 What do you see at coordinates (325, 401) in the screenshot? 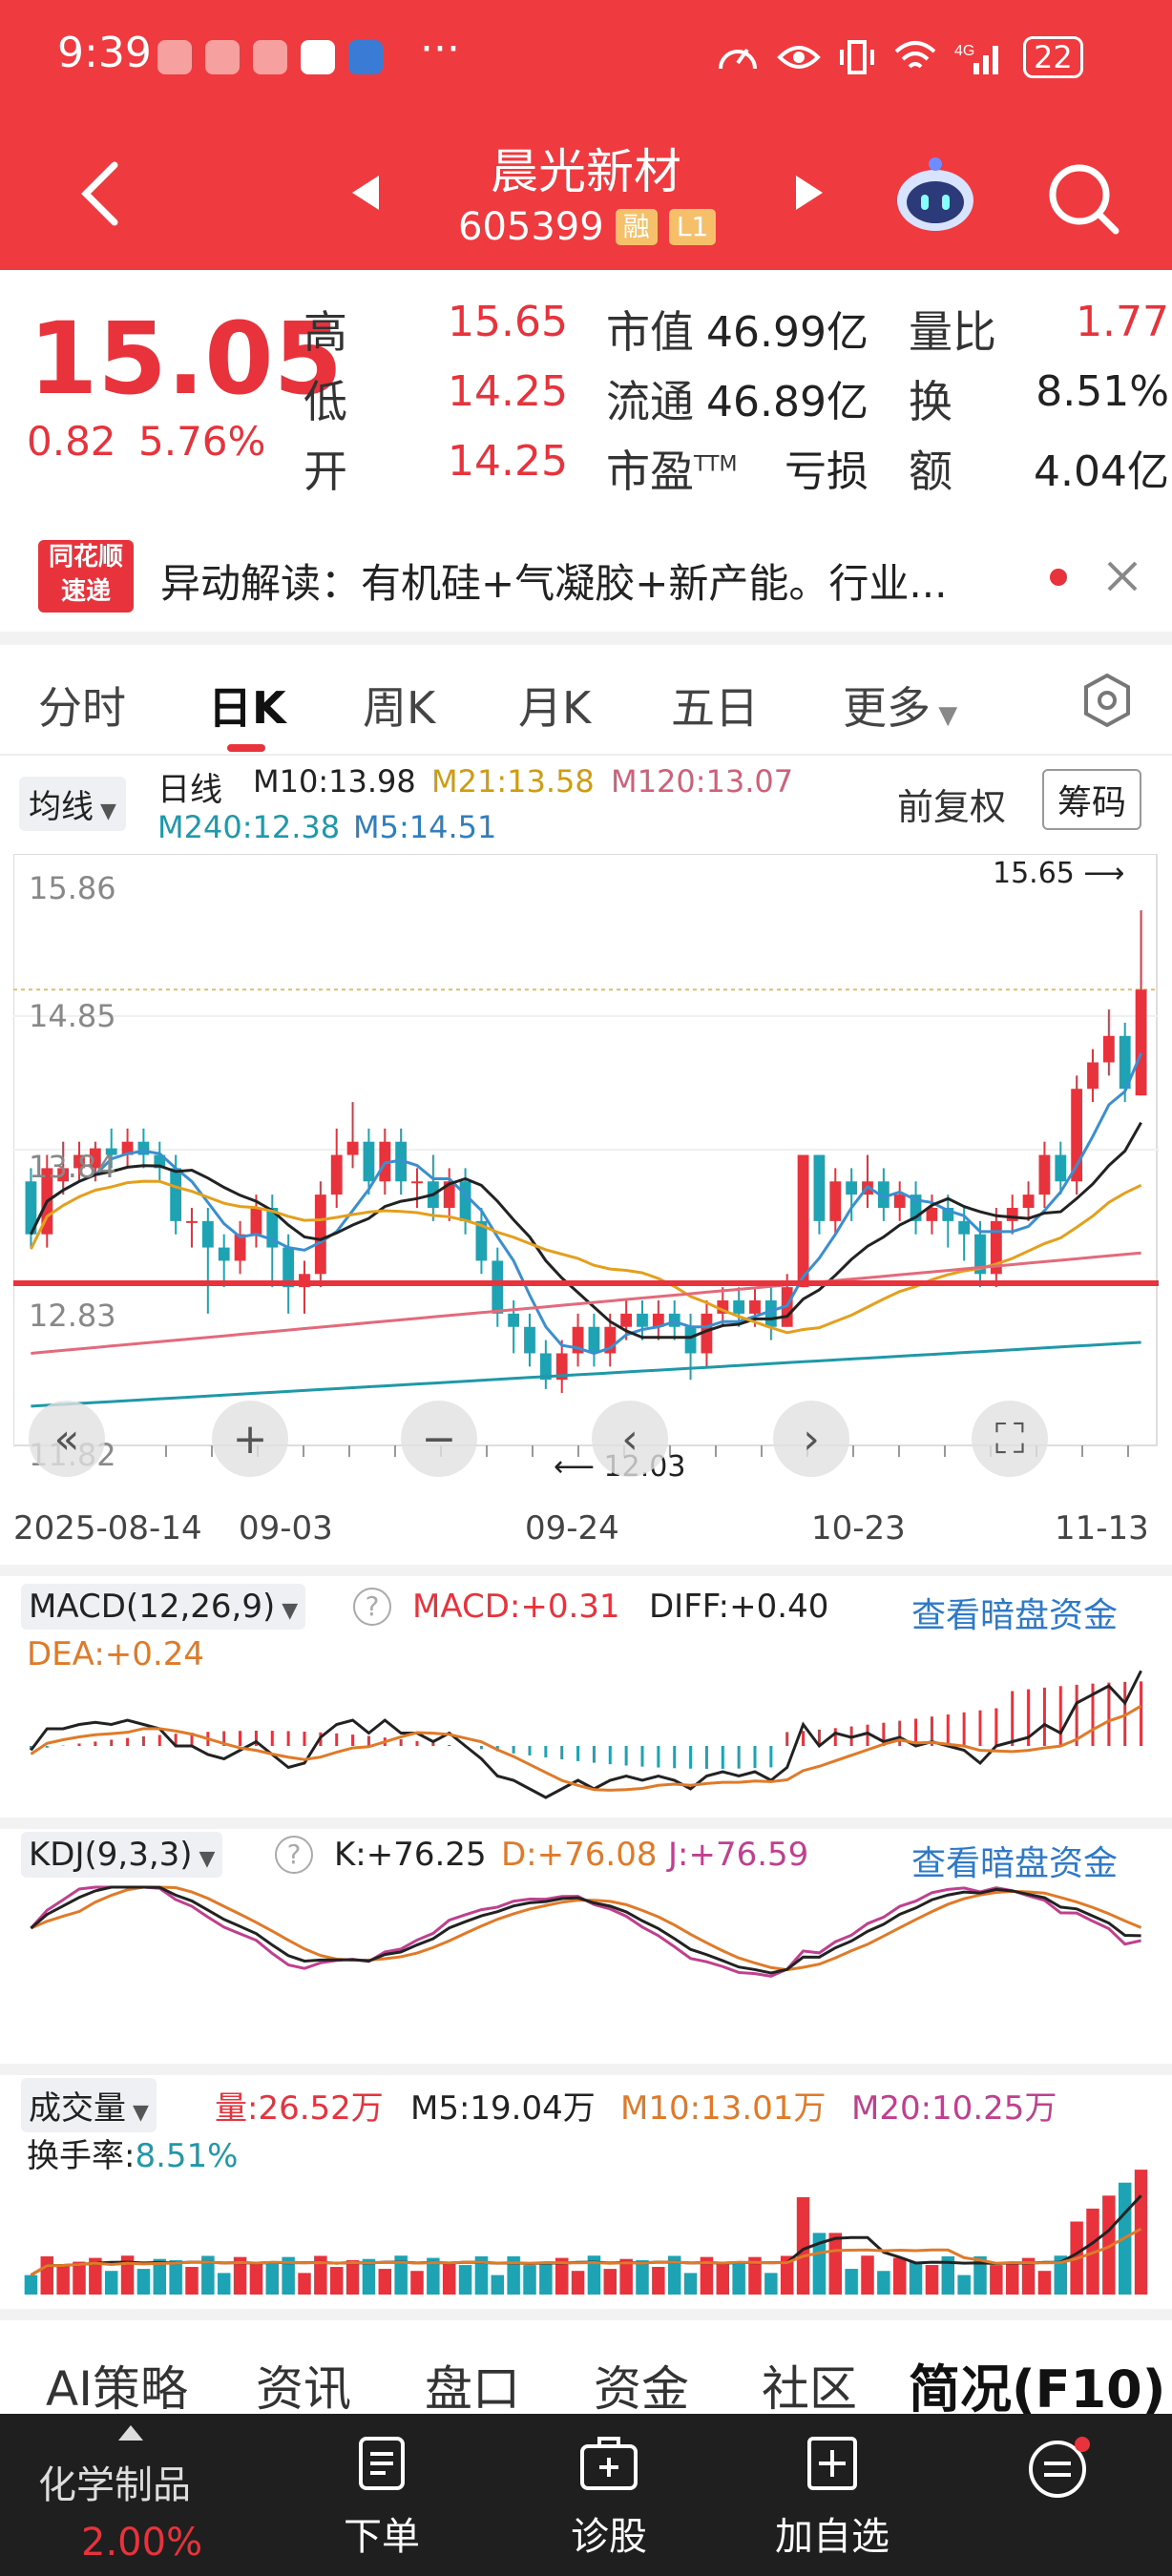
I see `label-low: 低` at bounding box center [325, 401].